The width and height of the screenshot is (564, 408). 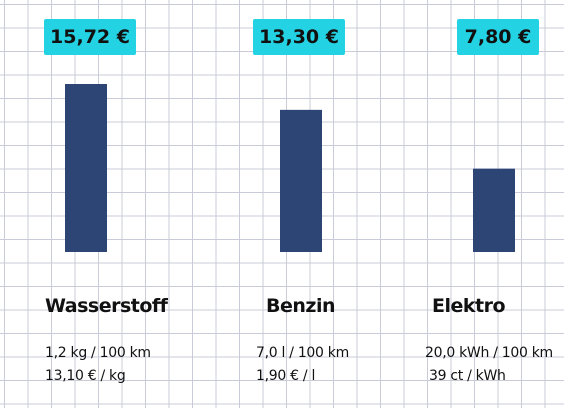 What do you see at coordinates (467, 376) in the screenshot?
I see `unit-price-elektro: 39 ct / kWh` at bounding box center [467, 376].